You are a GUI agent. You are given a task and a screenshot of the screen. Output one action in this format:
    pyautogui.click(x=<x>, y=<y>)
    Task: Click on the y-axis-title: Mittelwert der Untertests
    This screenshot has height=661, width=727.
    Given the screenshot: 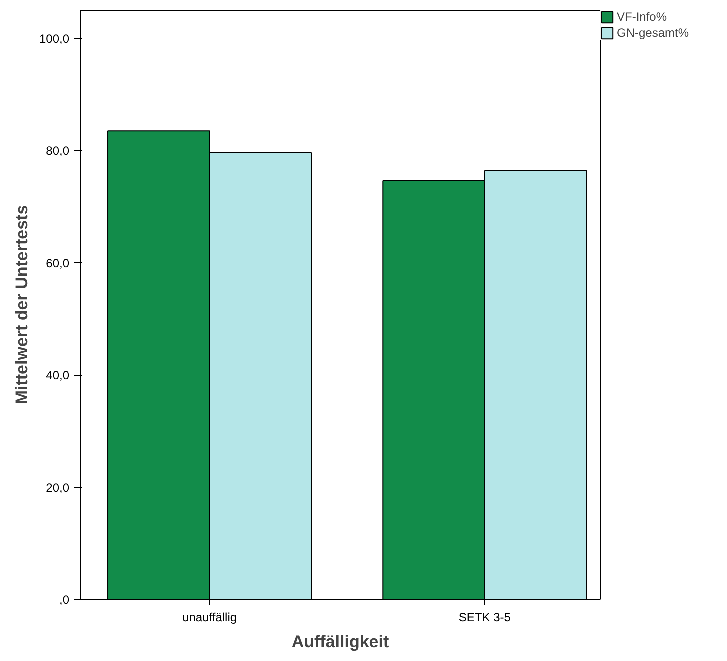 What is the action you would take?
    pyautogui.click(x=22, y=305)
    